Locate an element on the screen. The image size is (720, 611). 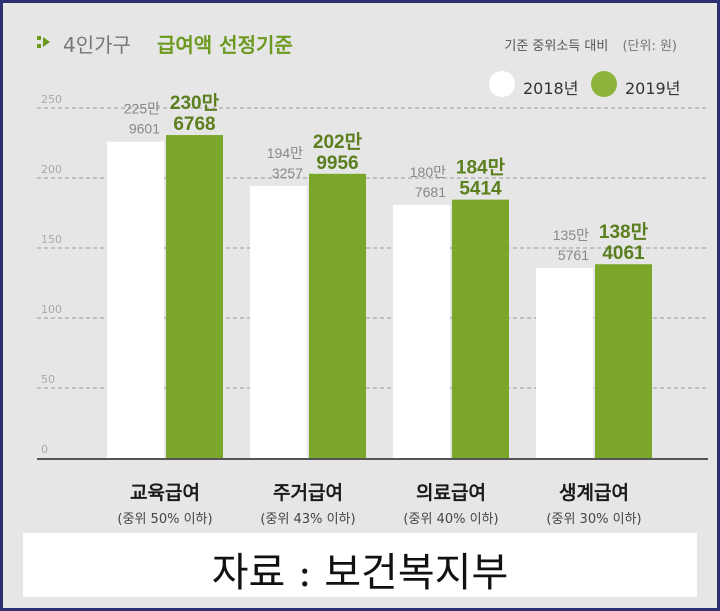
category-sublabel: (중위 50% 이하) is located at coordinates (164, 519).